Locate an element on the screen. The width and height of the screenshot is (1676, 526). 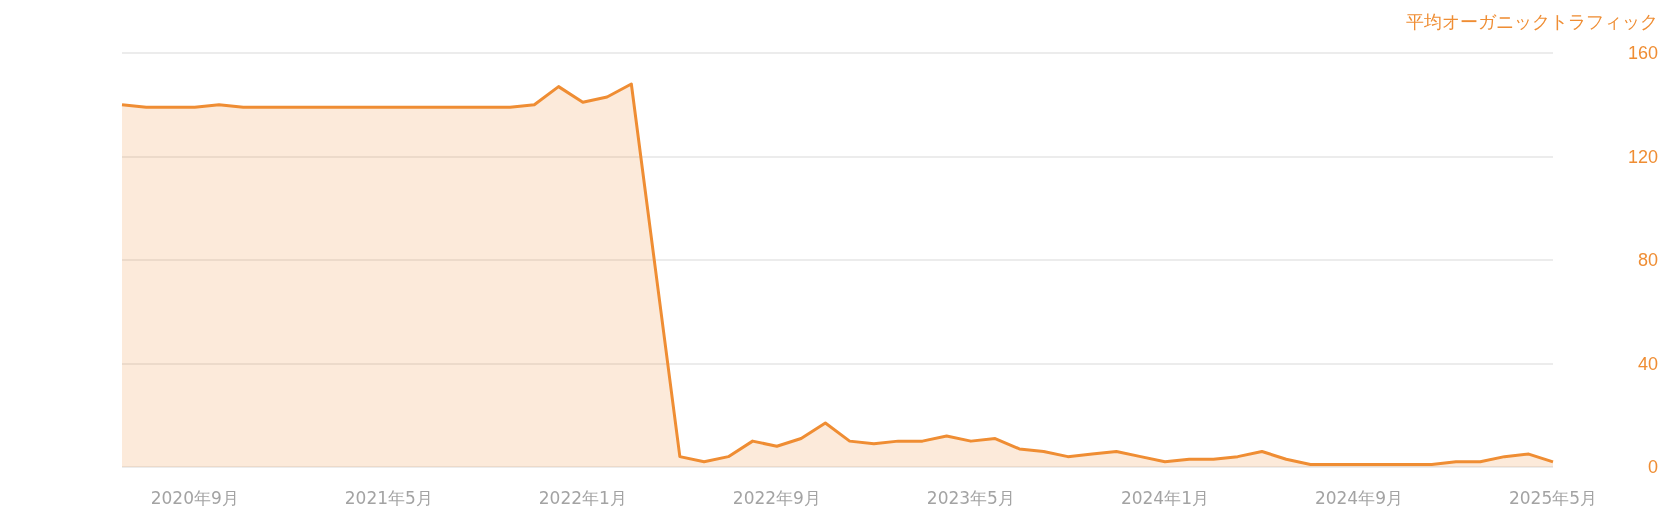
y-axis-title: 平均オーガニックトラフィック is located at coordinates (1532, 21).